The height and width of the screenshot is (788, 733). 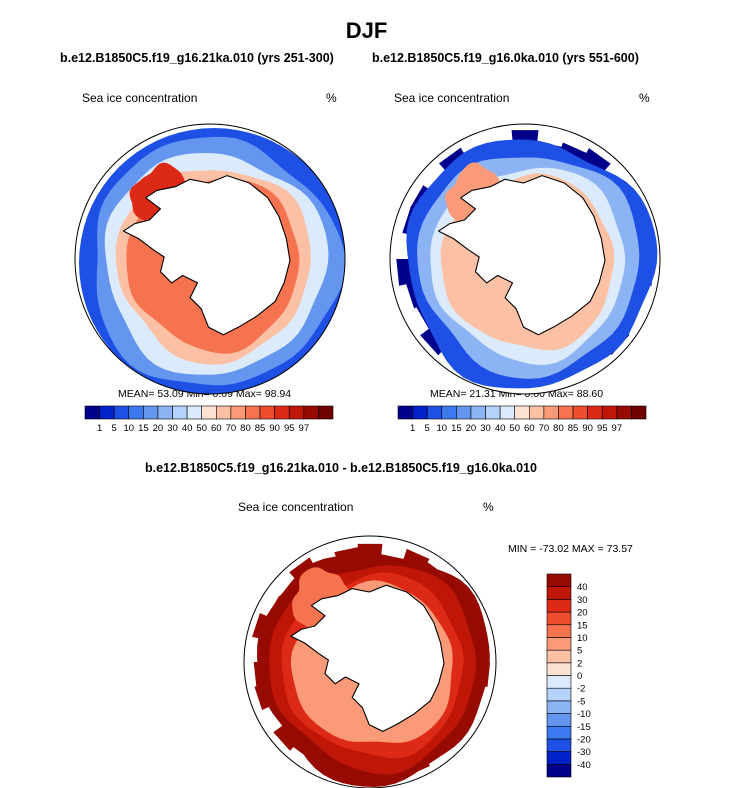 What do you see at coordinates (617, 428) in the screenshot?
I see `colorbar-tick-label: 97` at bounding box center [617, 428].